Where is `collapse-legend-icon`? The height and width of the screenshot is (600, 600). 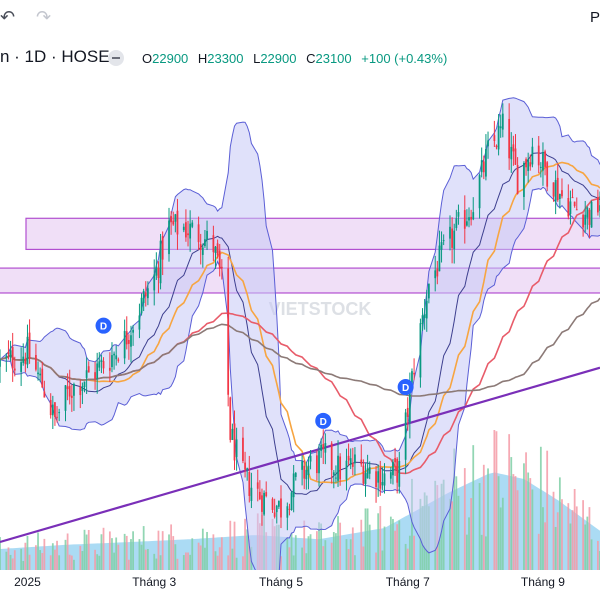
collapse-legend-icon is located at coordinates (116, 58).